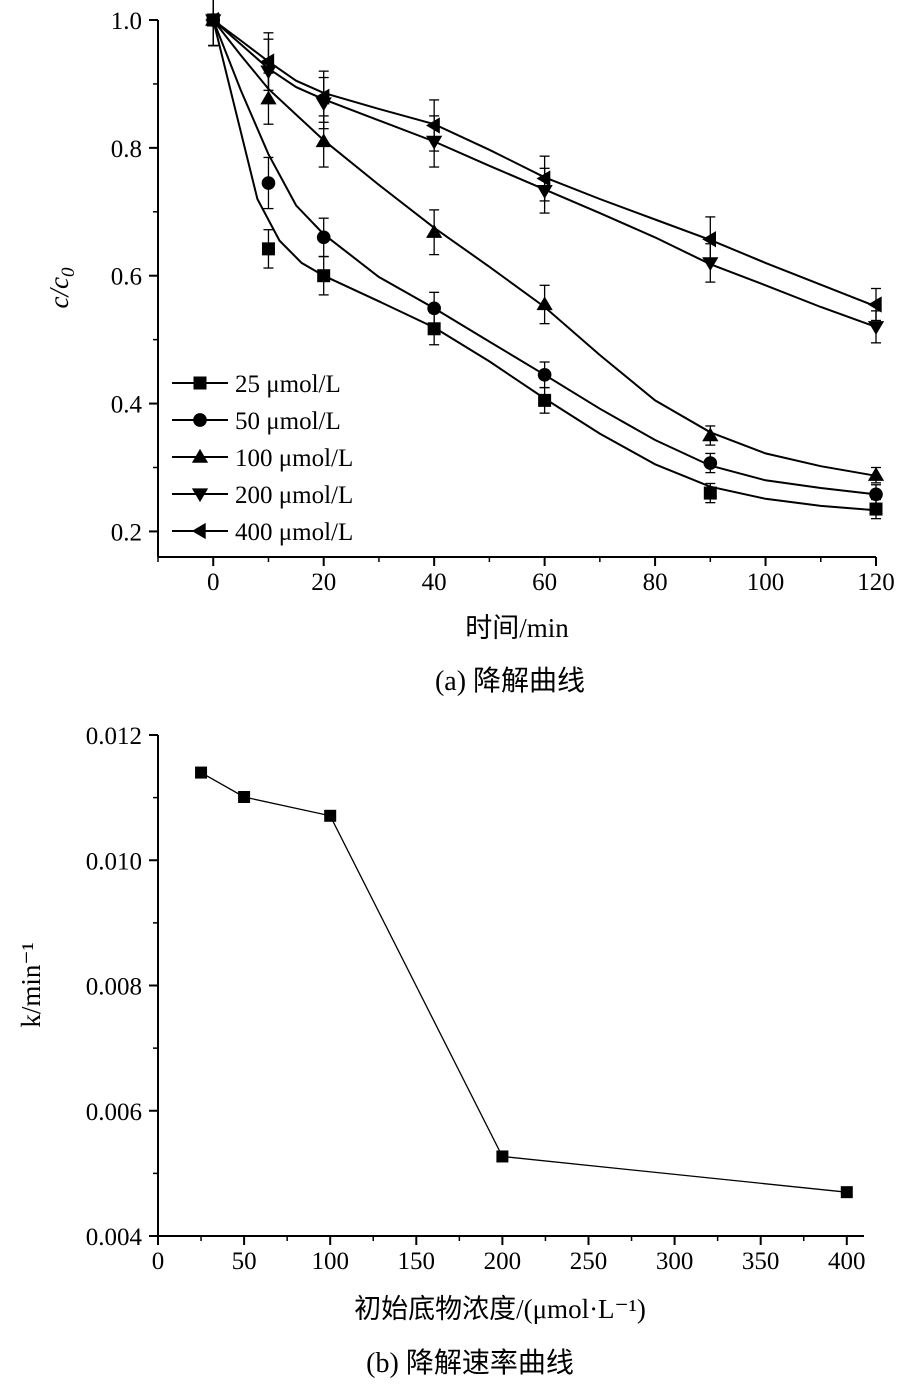 The width and height of the screenshot is (900, 1386). I want to click on chart-a-legend-label: 400 μmol/L, so click(294, 532).